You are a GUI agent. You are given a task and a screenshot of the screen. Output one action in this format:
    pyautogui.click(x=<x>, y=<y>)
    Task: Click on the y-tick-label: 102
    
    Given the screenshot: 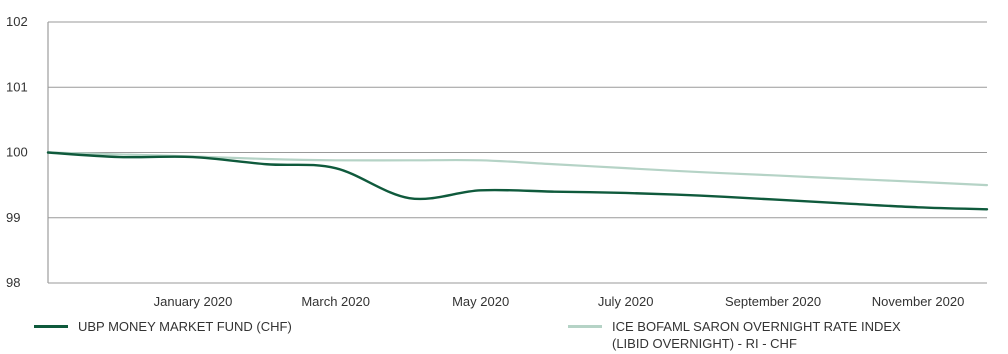 What is the action you would take?
    pyautogui.click(x=17, y=21)
    